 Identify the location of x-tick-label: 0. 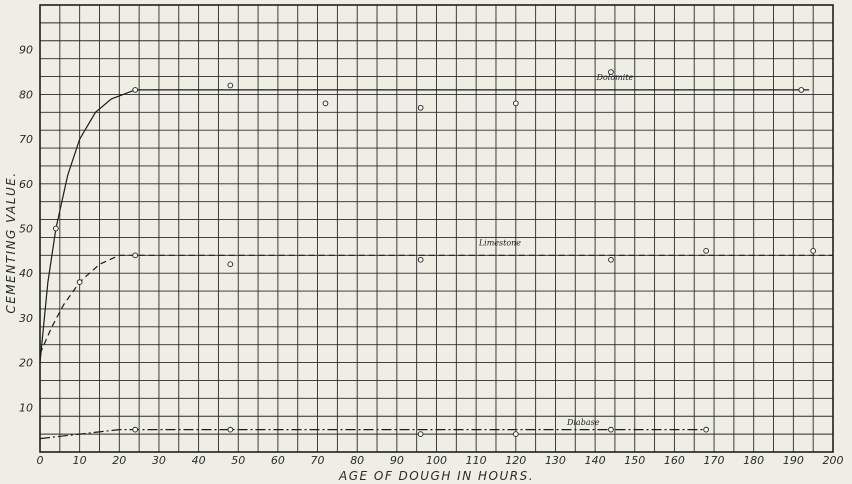
(40, 460).